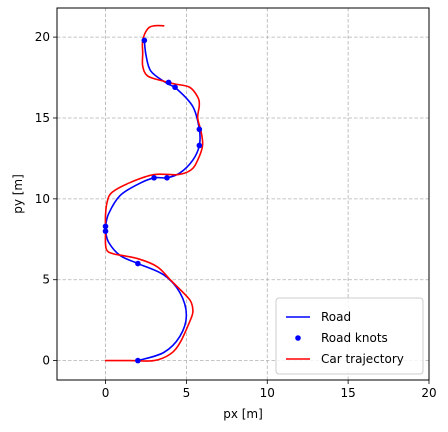 The image size is (448, 432). I want to click on y-tick-label: 0, so click(46, 361).